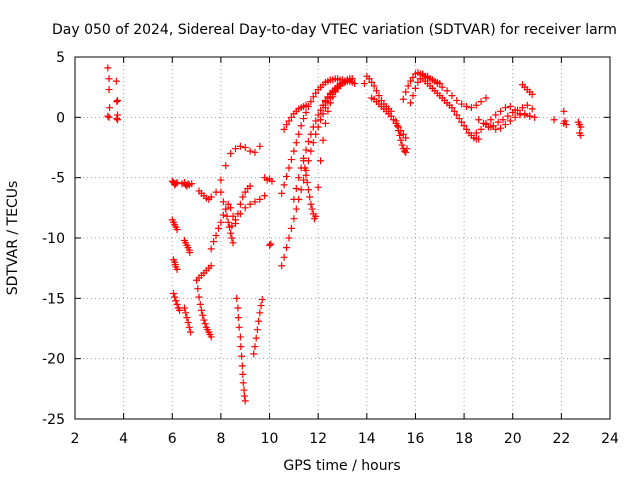 This screenshot has height=480, width=640. I want to click on x-tick-label: 20, so click(513, 439).